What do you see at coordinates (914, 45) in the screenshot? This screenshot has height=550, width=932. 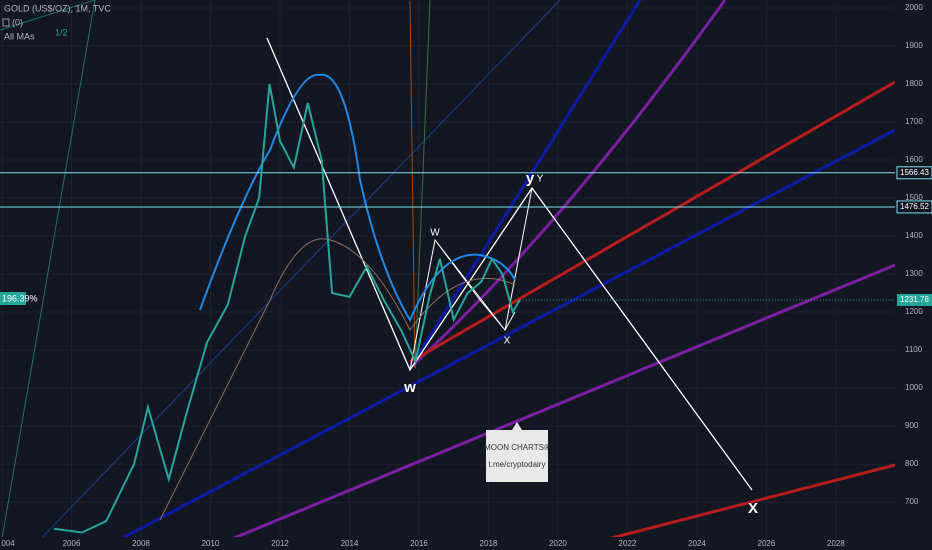 I see `y-tick-label: 1900` at bounding box center [914, 45].